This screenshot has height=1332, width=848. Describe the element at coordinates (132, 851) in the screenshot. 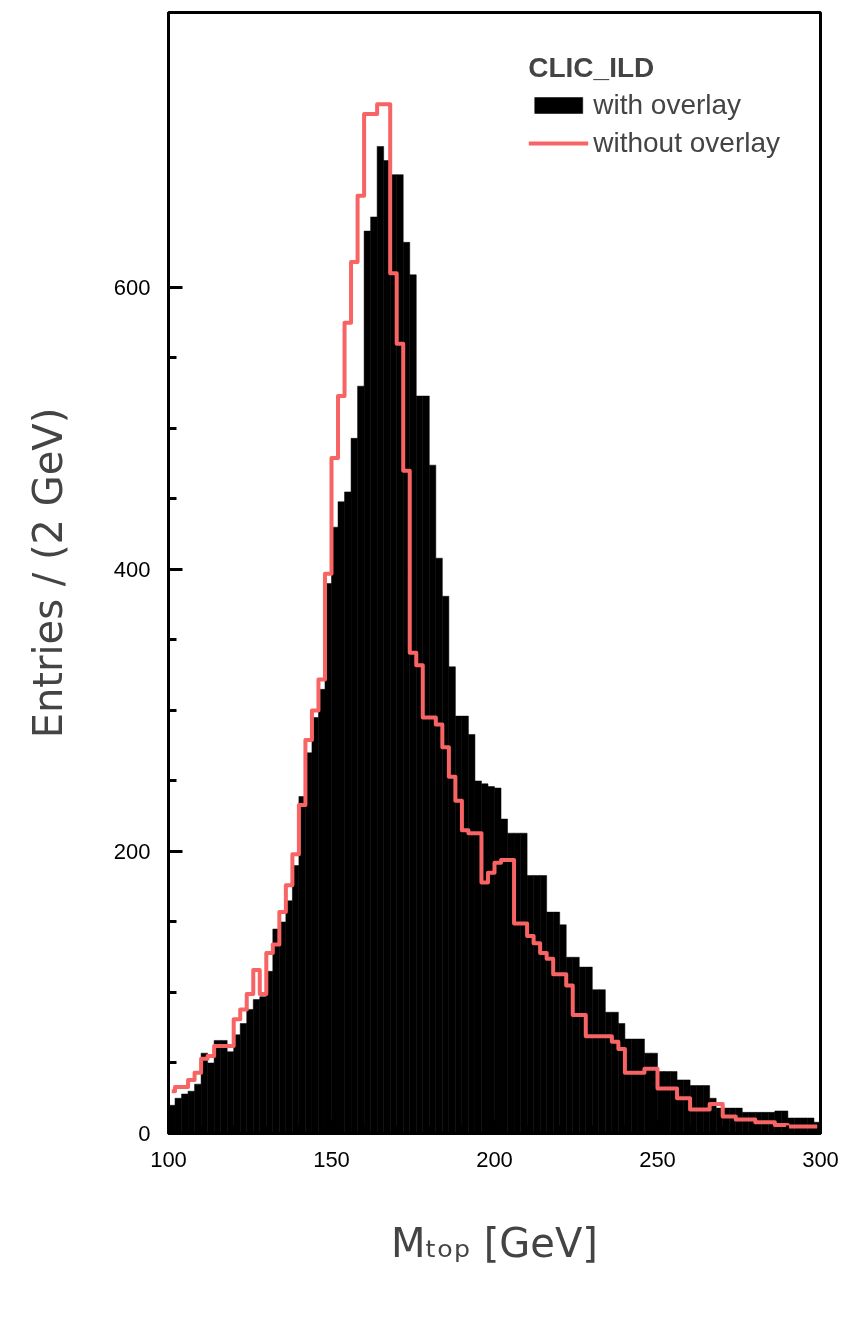

I see `y-tick-label: 200` at that location.